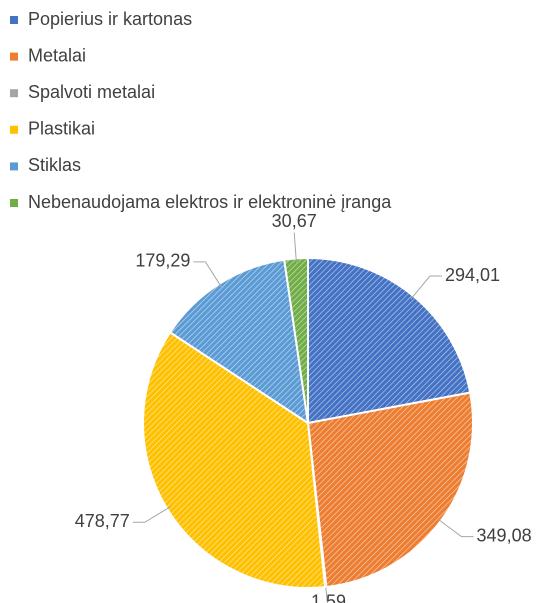 This screenshot has width=544, height=603. I want to click on pie-slice, so click(390, 490).